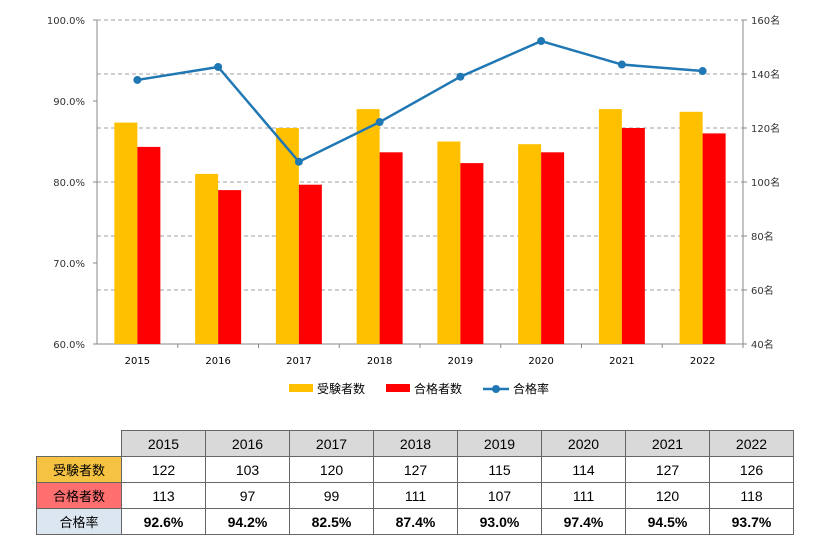 The width and height of the screenshot is (839, 537). I want to click on legend-swatch-passers, so click(398, 388).